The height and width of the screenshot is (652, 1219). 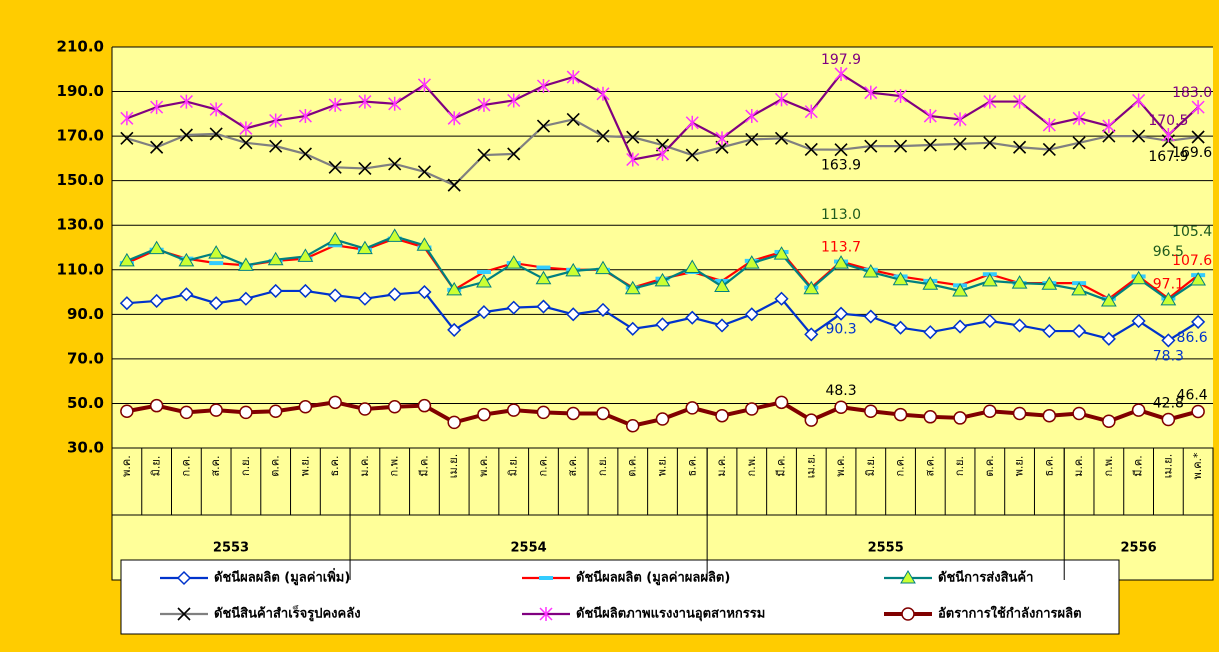 I want to click on data-label: 96.5, so click(x=1168, y=252).